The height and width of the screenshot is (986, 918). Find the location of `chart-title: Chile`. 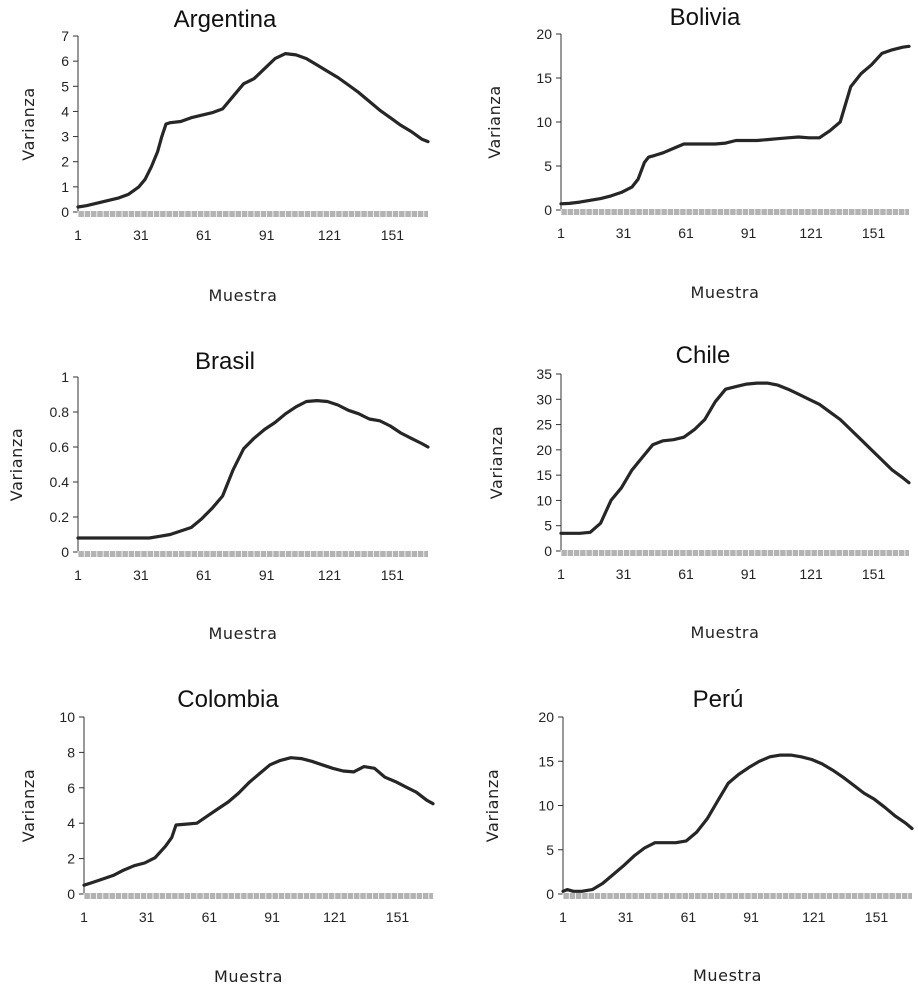

chart-title: Chile is located at coordinates (703, 355).